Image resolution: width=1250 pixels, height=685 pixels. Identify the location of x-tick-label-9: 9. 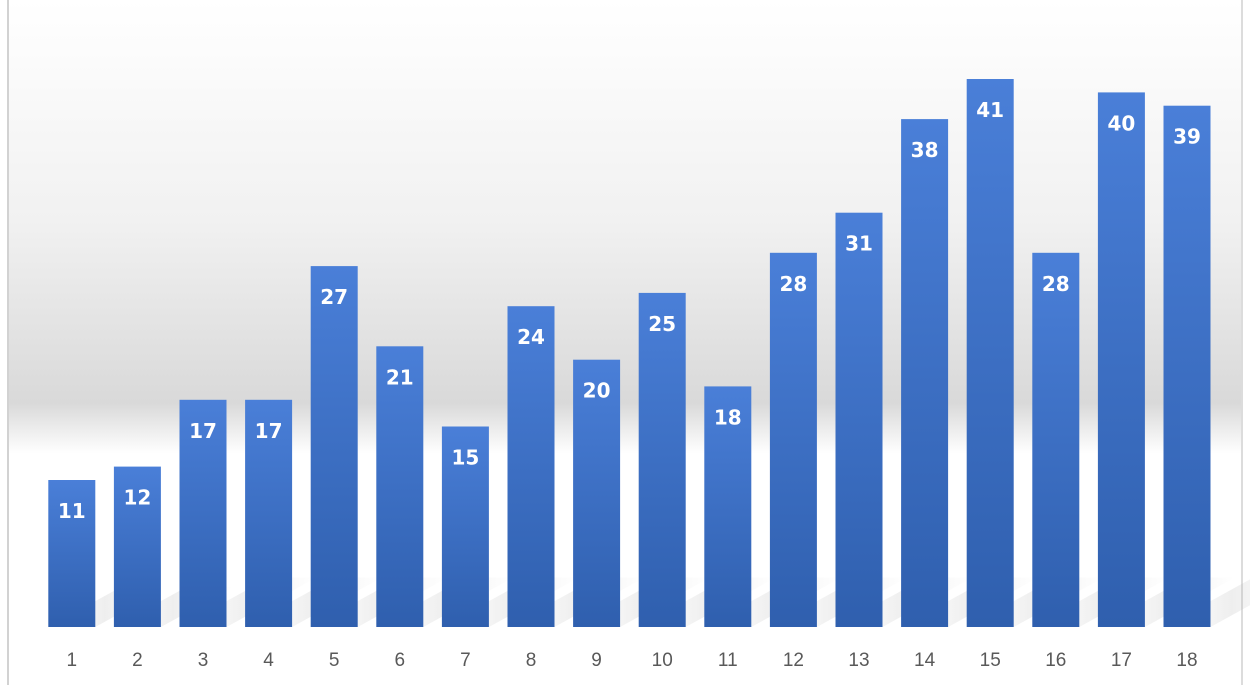
(596, 660).